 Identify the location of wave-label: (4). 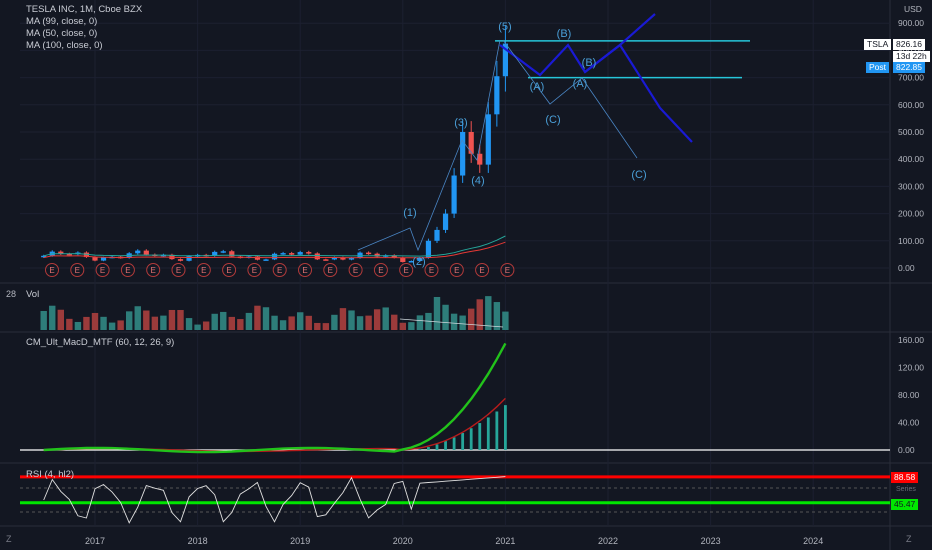
(477, 181).